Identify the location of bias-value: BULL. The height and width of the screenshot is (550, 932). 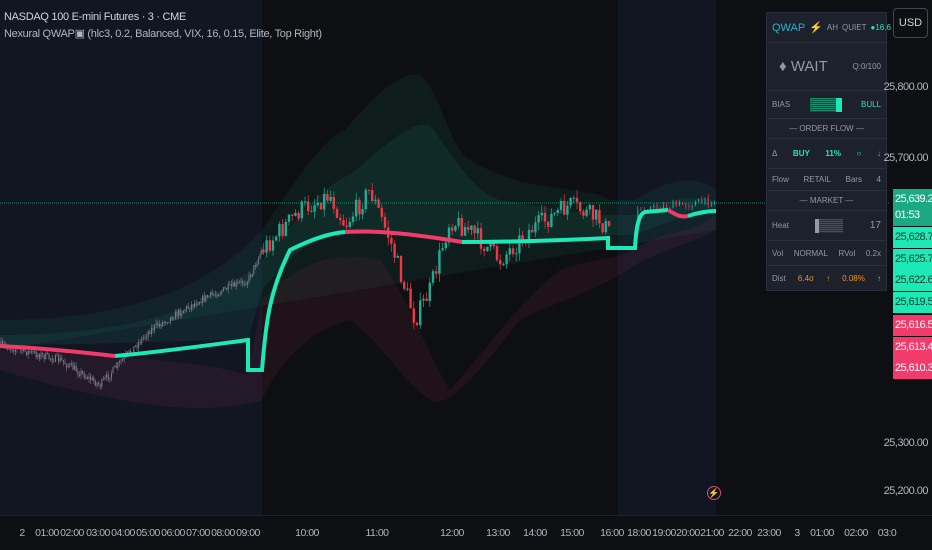
(870, 104).